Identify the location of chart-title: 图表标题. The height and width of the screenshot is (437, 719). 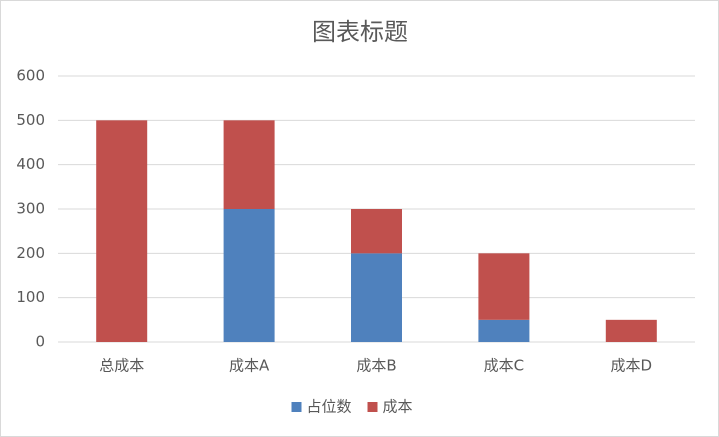
(360, 32).